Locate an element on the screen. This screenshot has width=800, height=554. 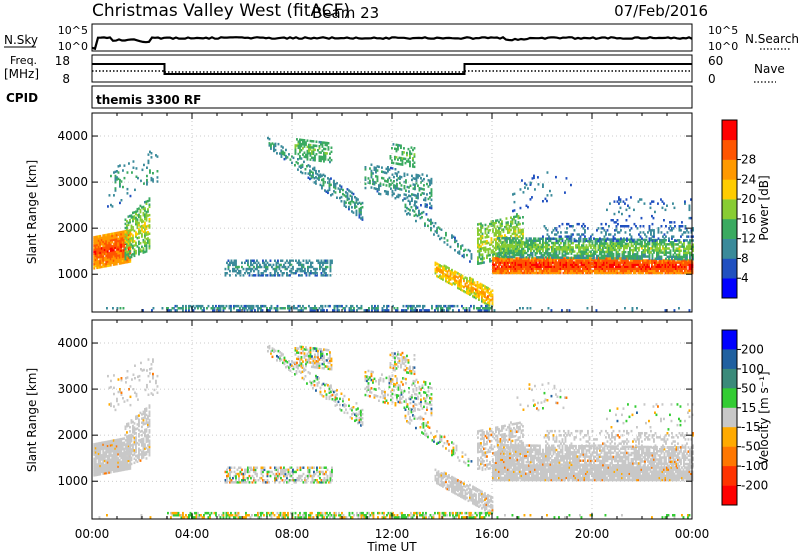
range-cell-1920 is located at coordinates (482, 238).